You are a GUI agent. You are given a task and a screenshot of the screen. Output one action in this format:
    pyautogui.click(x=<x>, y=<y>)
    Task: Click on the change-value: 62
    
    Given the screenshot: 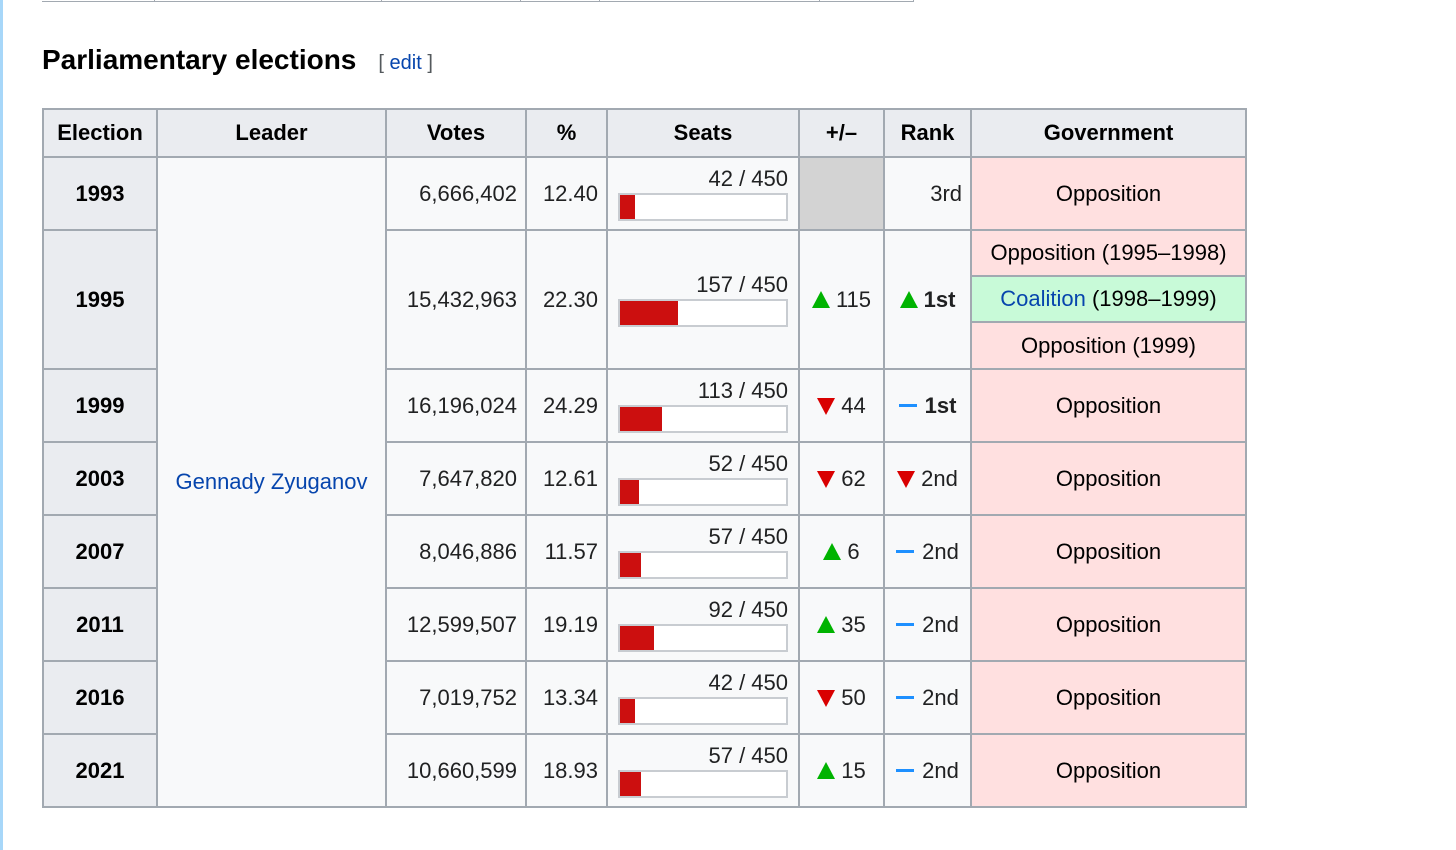 What is the action you would take?
    pyautogui.click(x=853, y=478)
    